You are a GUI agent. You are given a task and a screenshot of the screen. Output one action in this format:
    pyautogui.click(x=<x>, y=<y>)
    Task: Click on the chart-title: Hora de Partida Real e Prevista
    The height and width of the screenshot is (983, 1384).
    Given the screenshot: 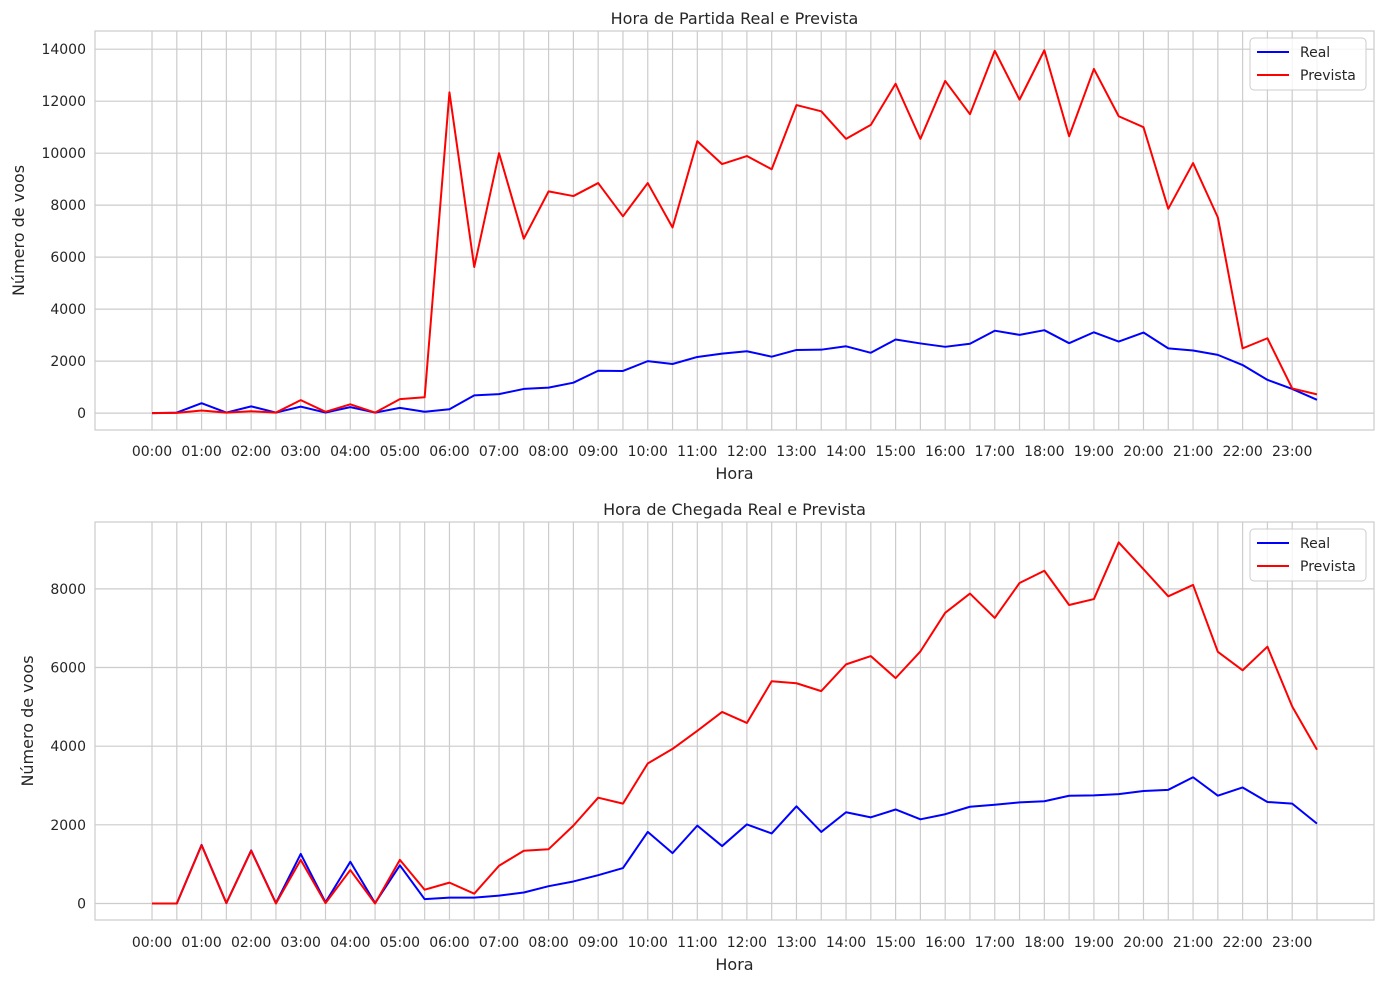 What is the action you would take?
    pyautogui.click(x=735, y=18)
    